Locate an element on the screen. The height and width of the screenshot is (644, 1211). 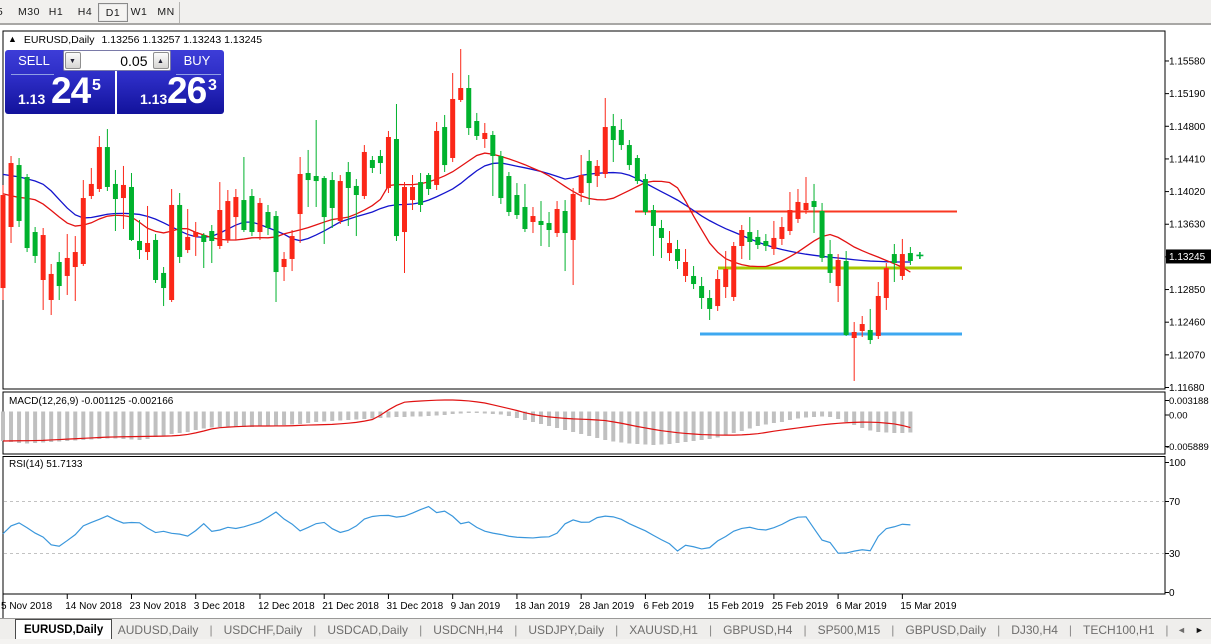
timeframe-button-h1: H1 is located at coordinates (56, 12).